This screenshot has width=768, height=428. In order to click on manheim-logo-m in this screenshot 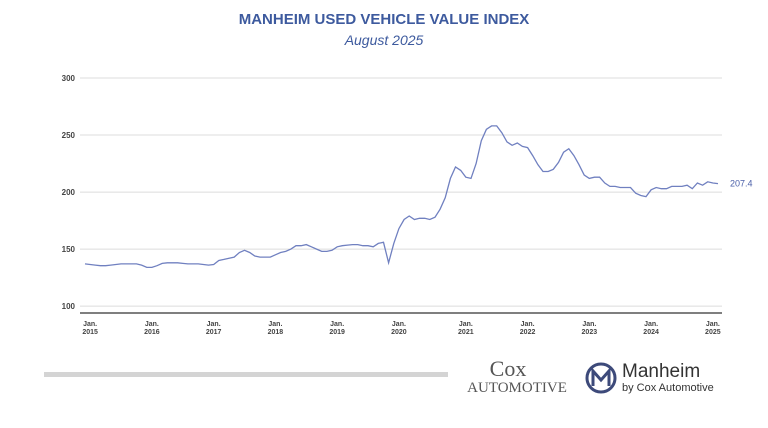, I will do `click(601, 376)`.